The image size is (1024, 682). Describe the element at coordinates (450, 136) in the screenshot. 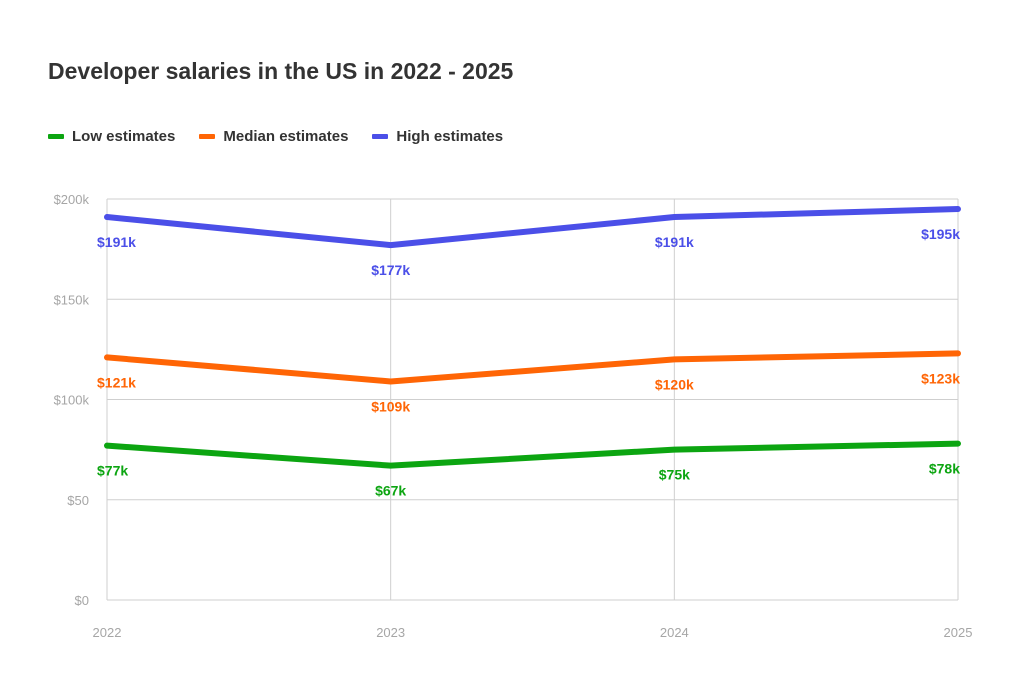

I see `legend-label-high: High estimates` at that location.